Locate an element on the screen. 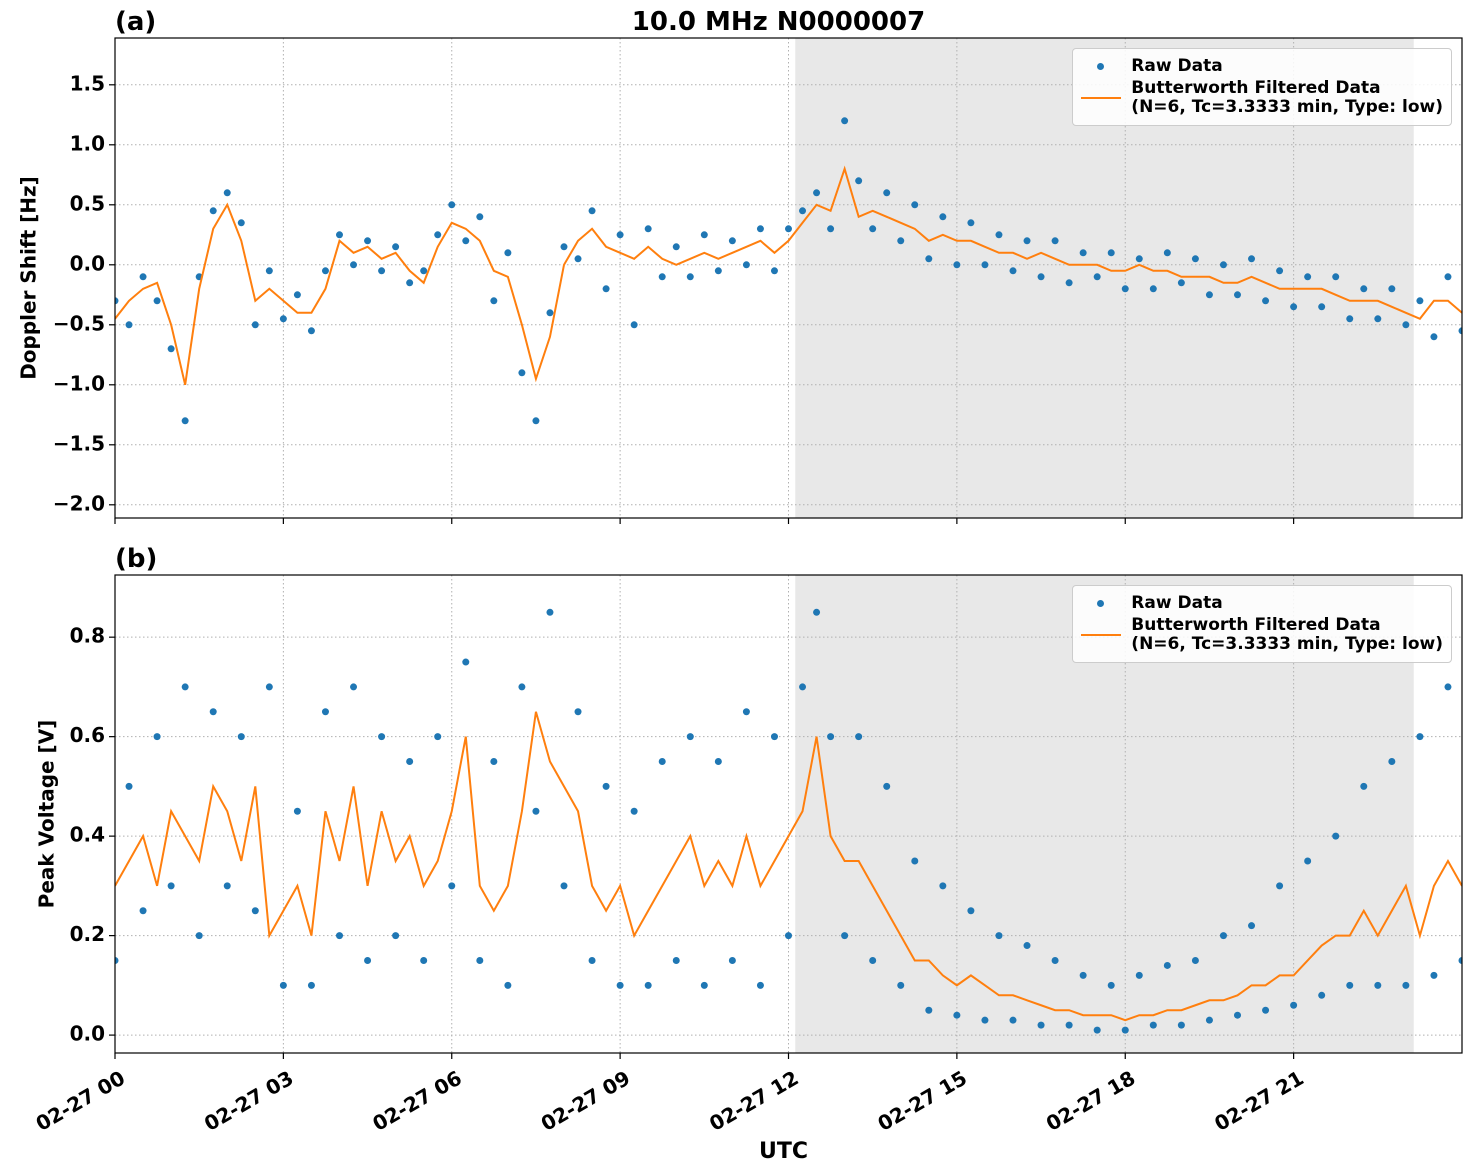 This screenshot has width=1472, height=1172. y-tick-label: −0.5 is located at coordinates (79, 323).